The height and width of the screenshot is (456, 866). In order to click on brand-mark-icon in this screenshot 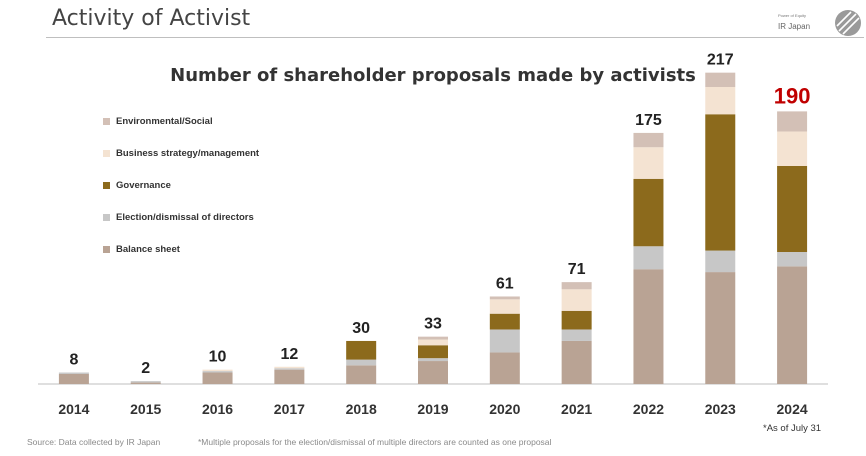, I will do `click(848, 23)`.